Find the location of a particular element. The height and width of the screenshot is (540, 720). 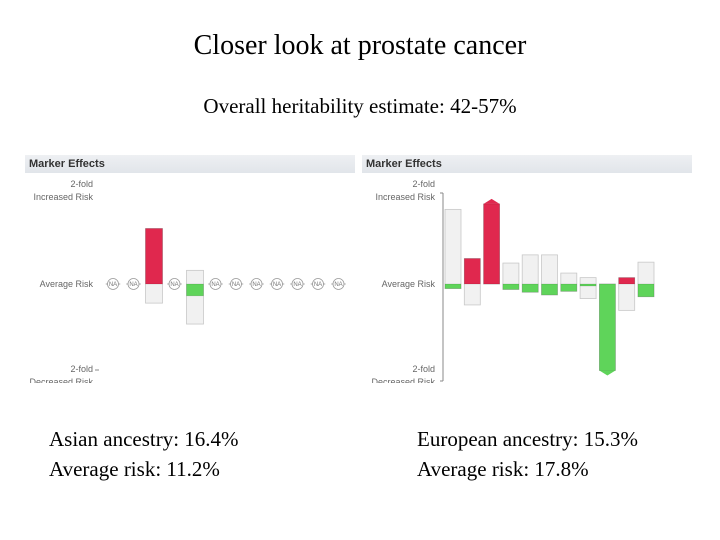

asian-ancestry-text: Asian ancestry: 16.4% is located at coordinates (144, 439).